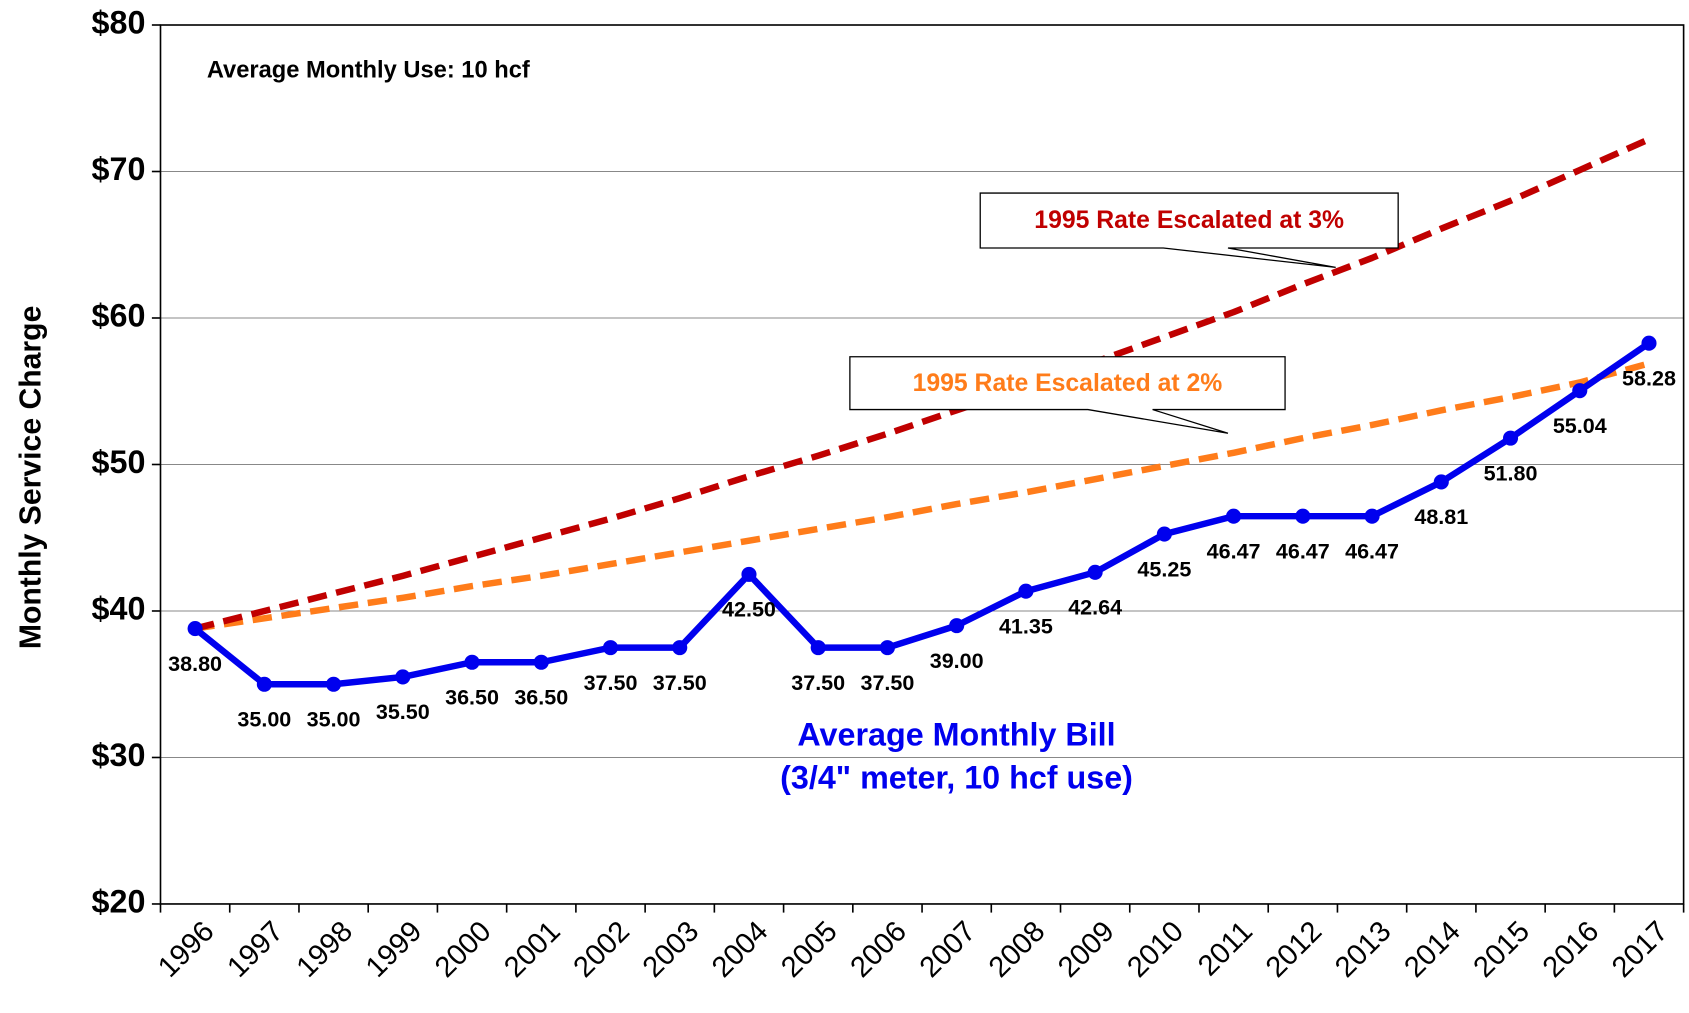  What do you see at coordinates (119, 23) in the screenshot?
I see `y-tick-label: $80` at bounding box center [119, 23].